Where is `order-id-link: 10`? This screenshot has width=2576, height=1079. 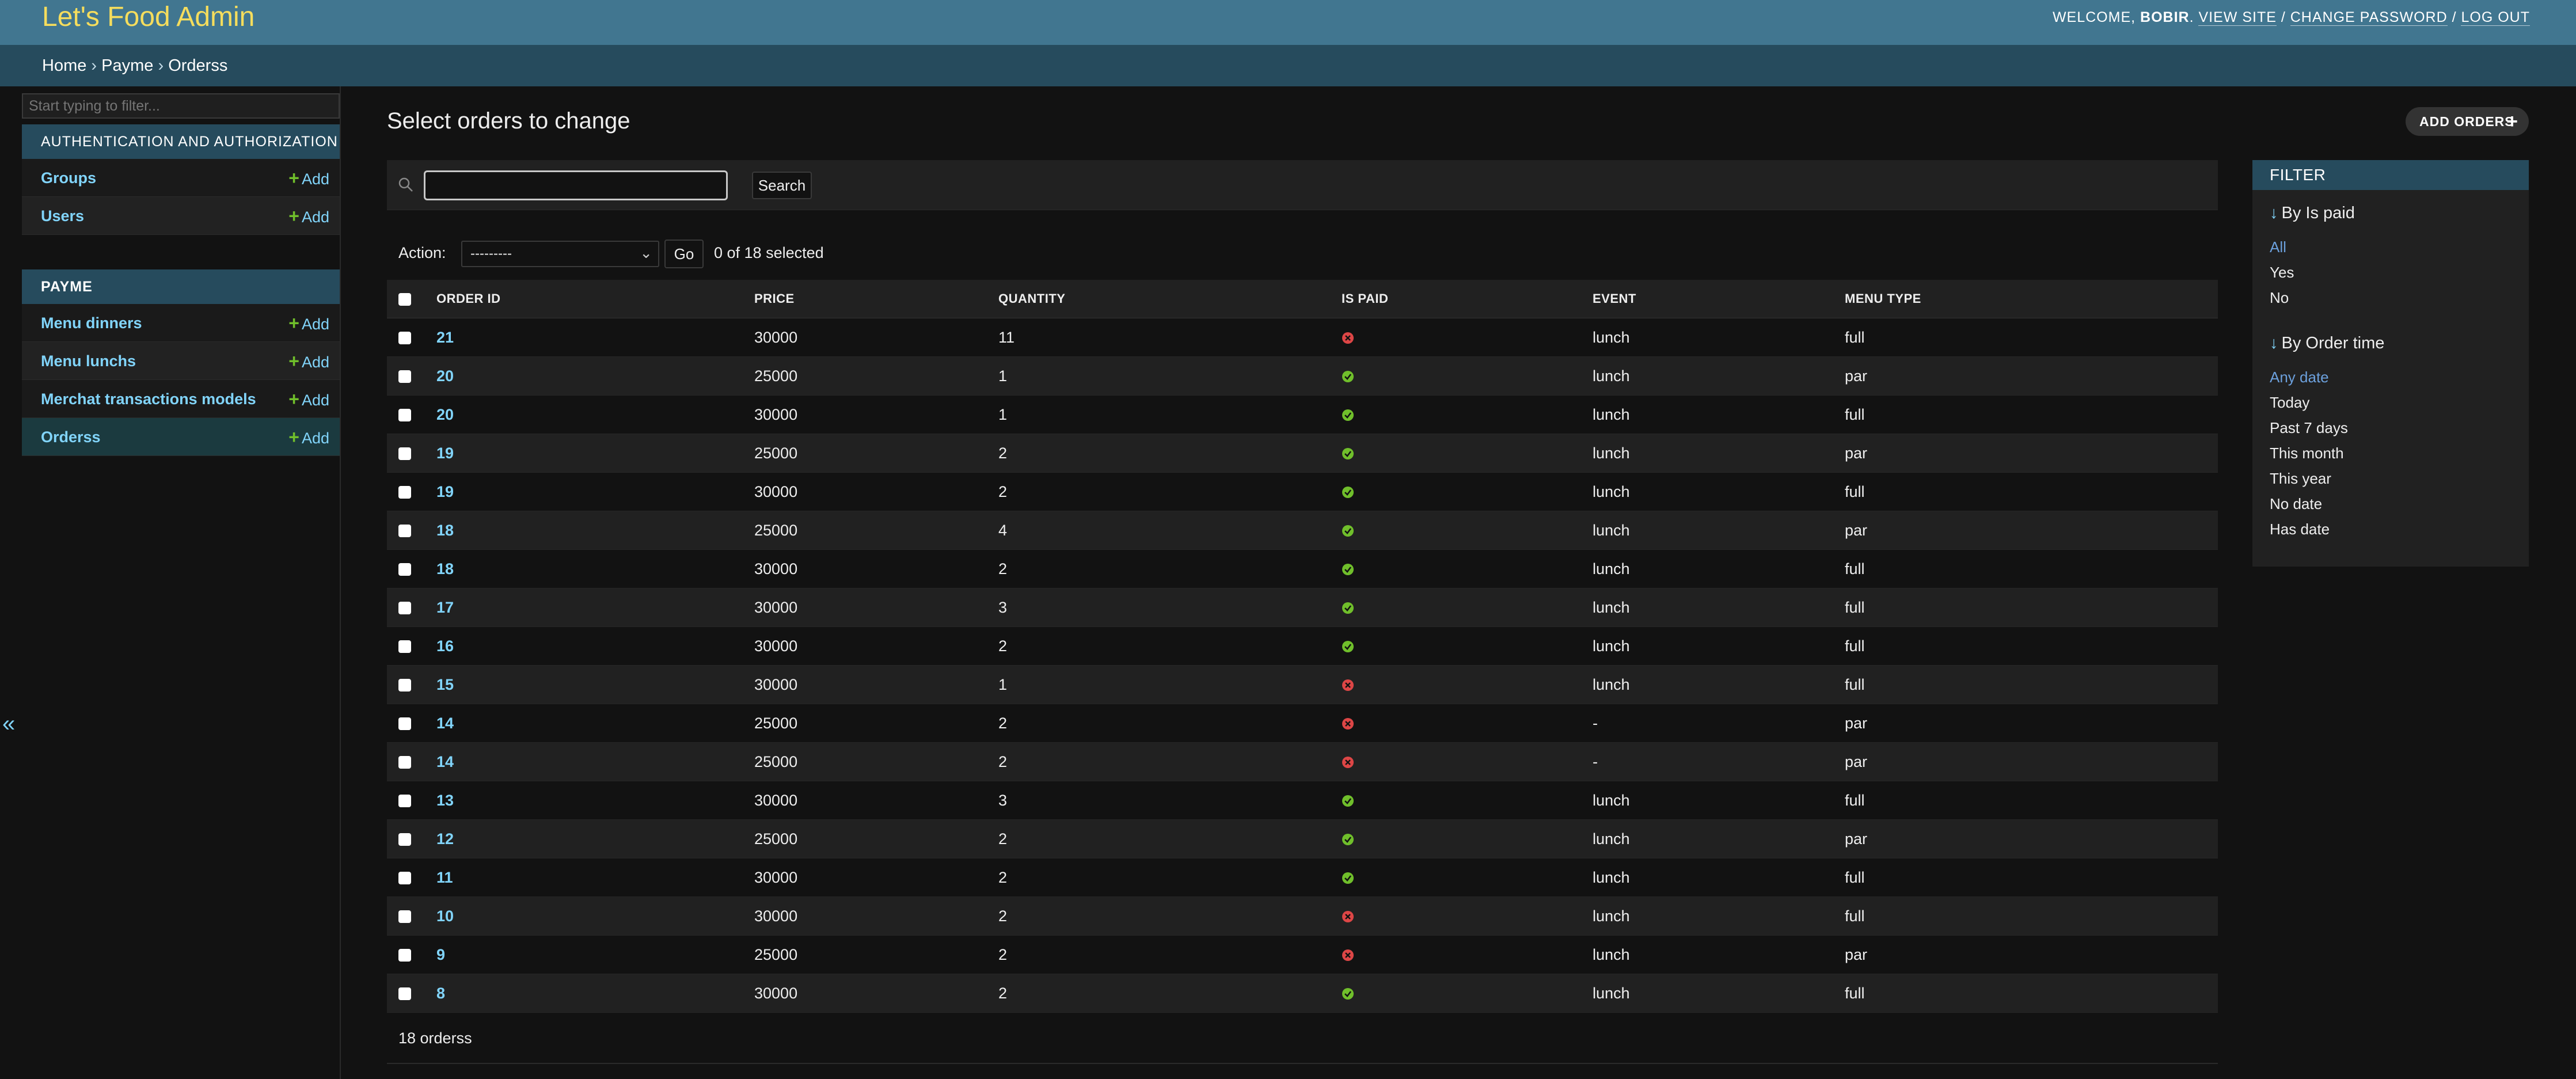
order-id-link: 10 is located at coordinates (445, 916).